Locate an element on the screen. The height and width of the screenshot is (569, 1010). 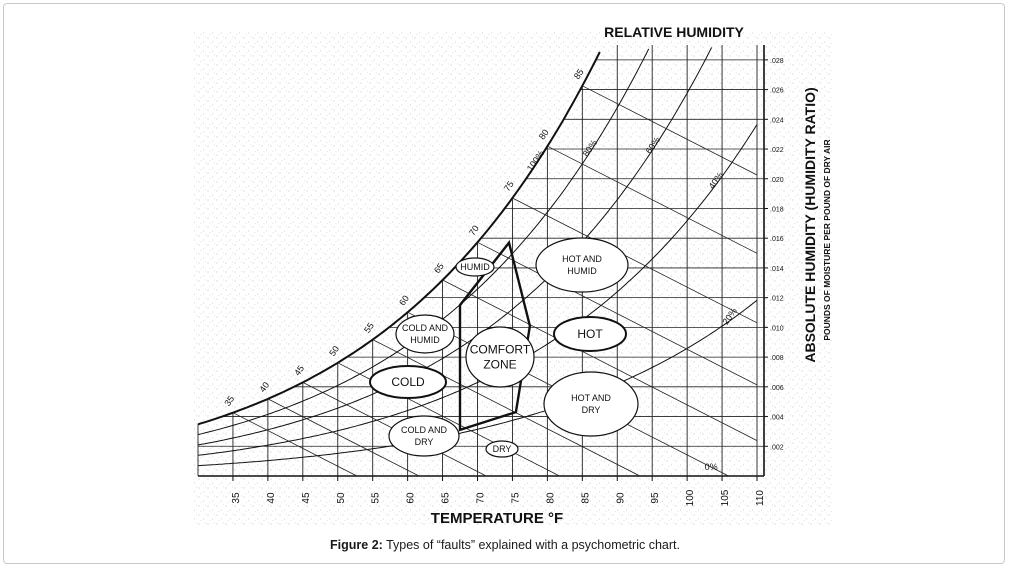
wet-bulb-label: 80 is located at coordinates (544, 134).